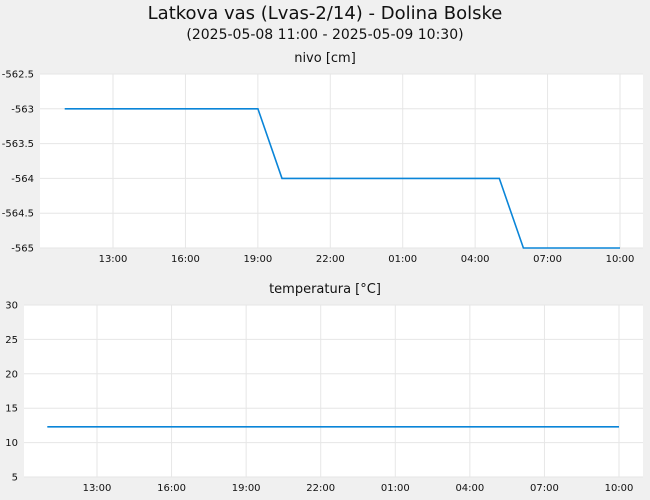 The width and height of the screenshot is (650, 500). I want to click on chart-date-range: (2025-05-08 11:00 - 2025-05-09 10:30), so click(325, 35).